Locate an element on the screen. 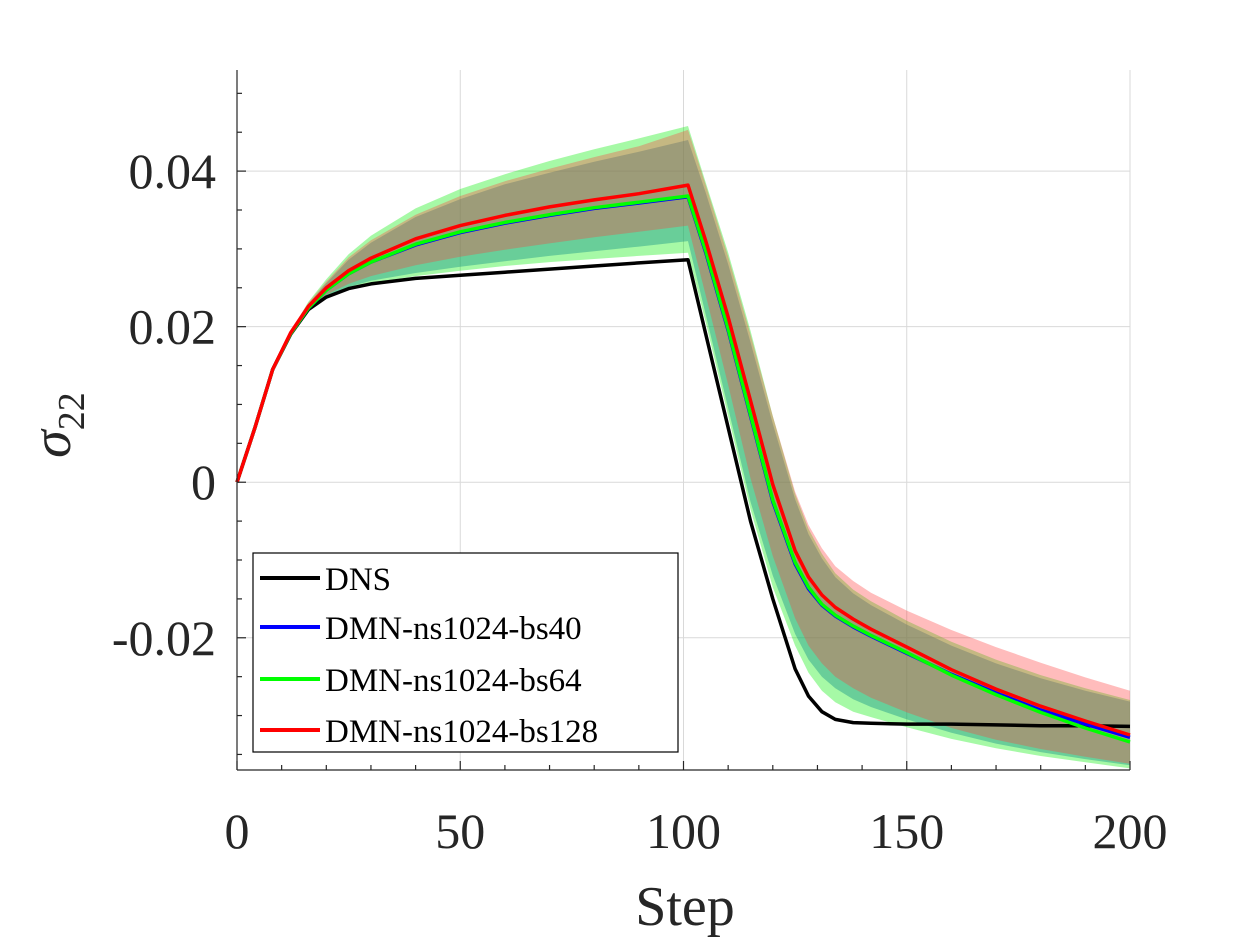  y-axis-label-base: σ is located at coordinates (52, 443).